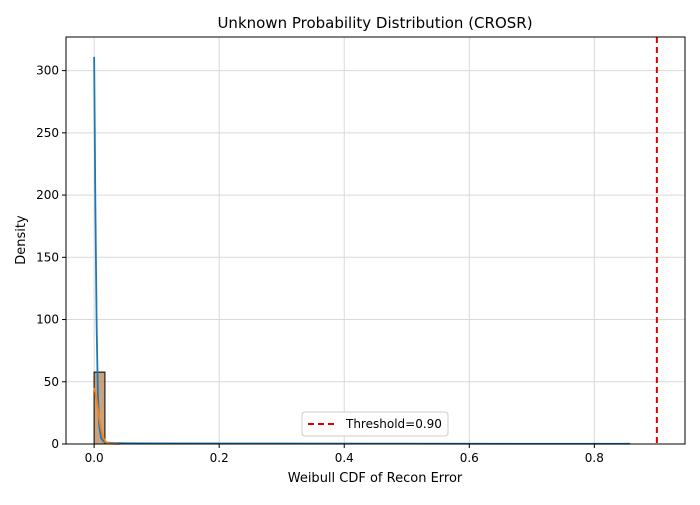 The height and width of the screenshot is (505, 700). What do you see at coordinates (375, 478) in the screenshot?
I see `x-axis-label: Weibull CDF of Recon Error` at bounding box center [375, 478].